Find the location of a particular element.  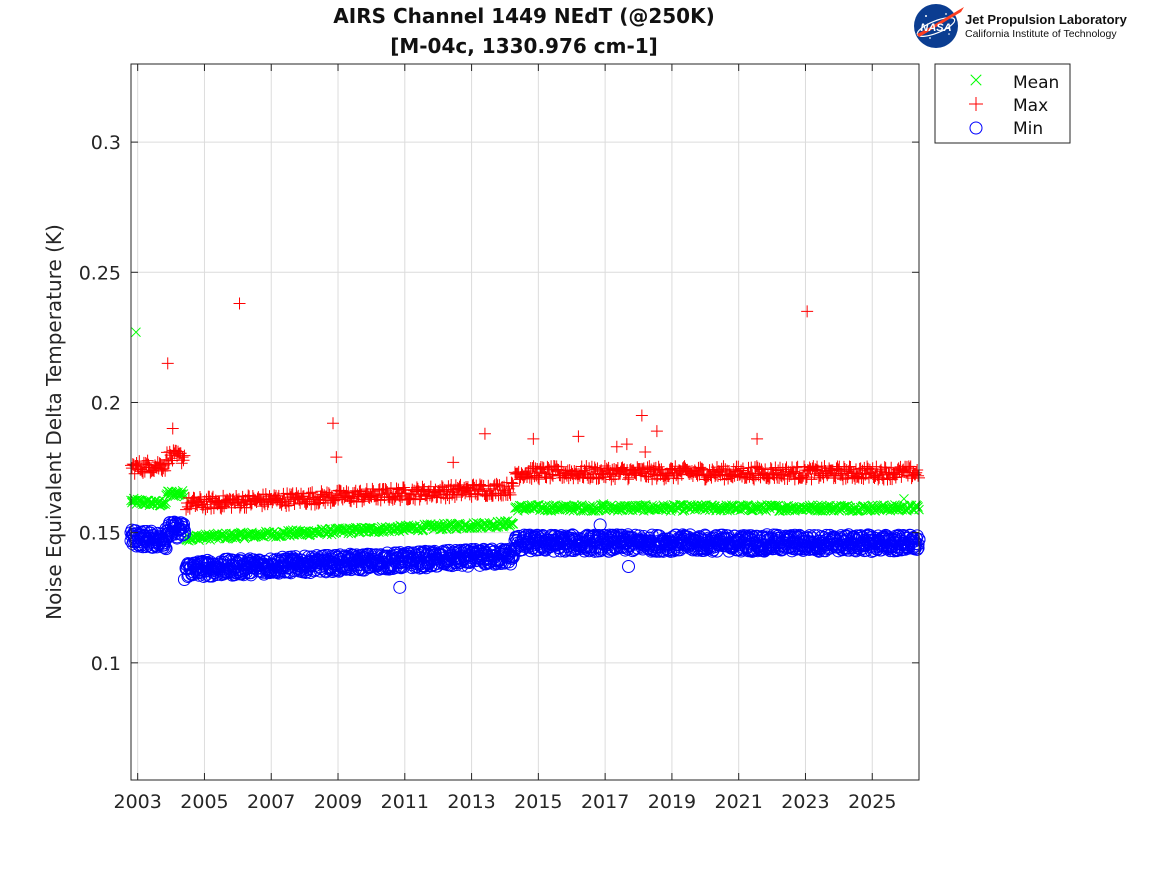

jpl-caltech: California Institute of Technology is located at coordinates (1041, 34).